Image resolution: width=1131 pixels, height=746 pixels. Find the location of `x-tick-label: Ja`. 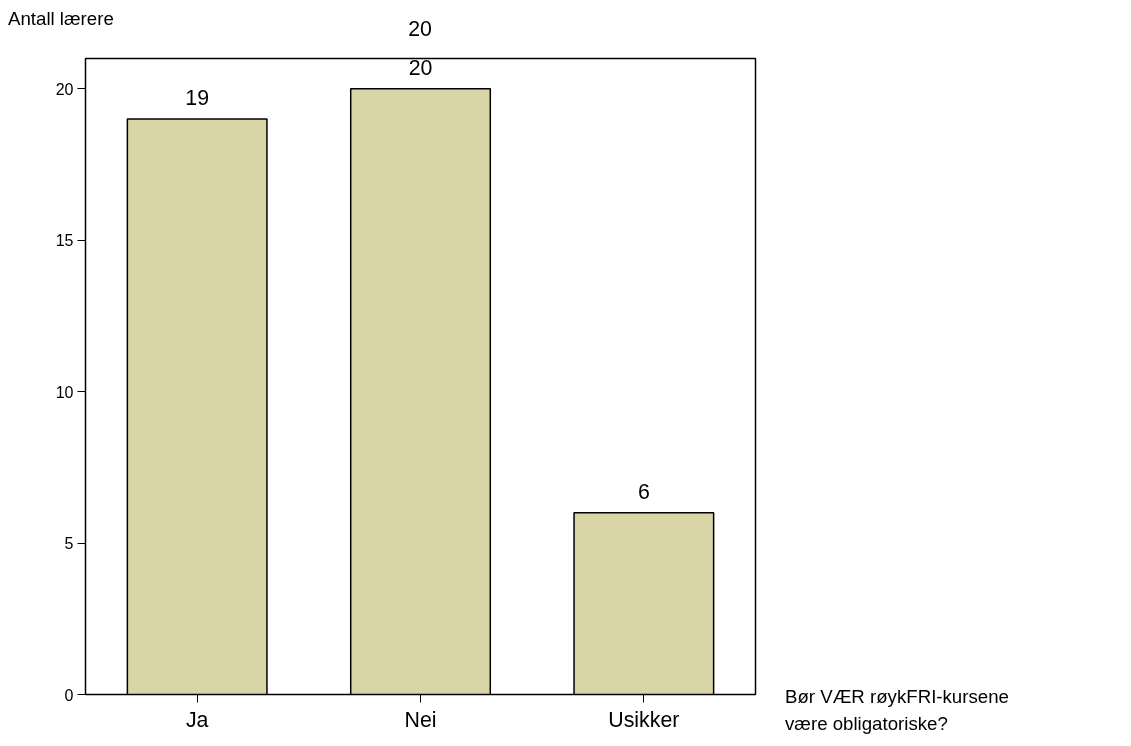

x-tick-label: Ja is located at coordinates (197, 719).